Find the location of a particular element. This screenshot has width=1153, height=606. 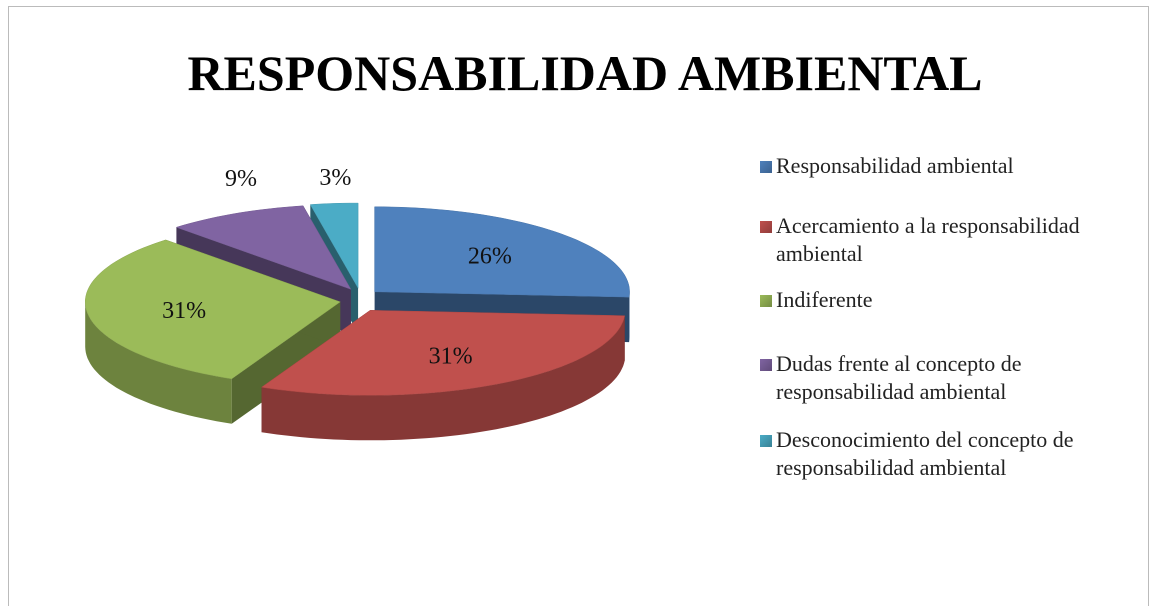

data-label: 3% is located at coordinates (335, 178).